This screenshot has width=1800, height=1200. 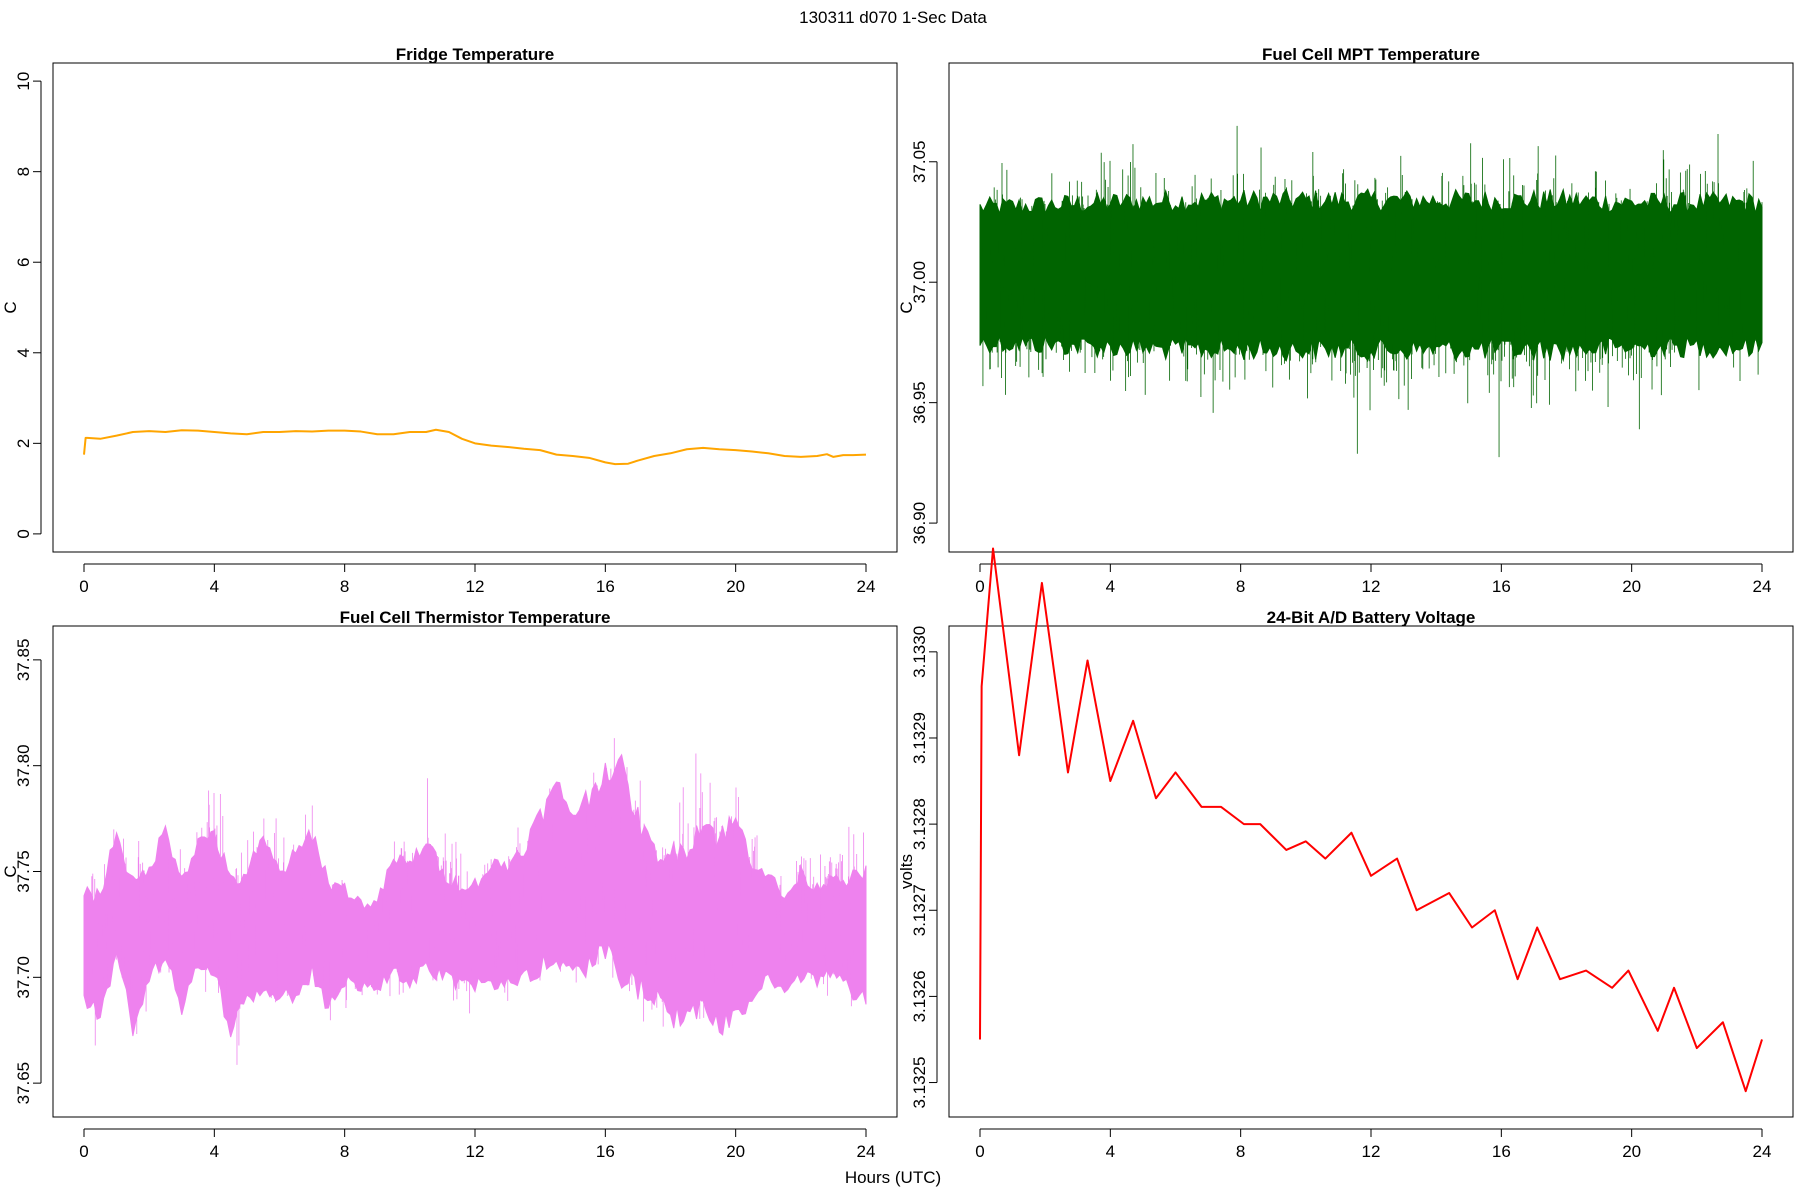 What do you see at coordinates (919, 996) in the screenshot?
I see `y-tick-label: 3.1326` at bounding box center [919, 996].